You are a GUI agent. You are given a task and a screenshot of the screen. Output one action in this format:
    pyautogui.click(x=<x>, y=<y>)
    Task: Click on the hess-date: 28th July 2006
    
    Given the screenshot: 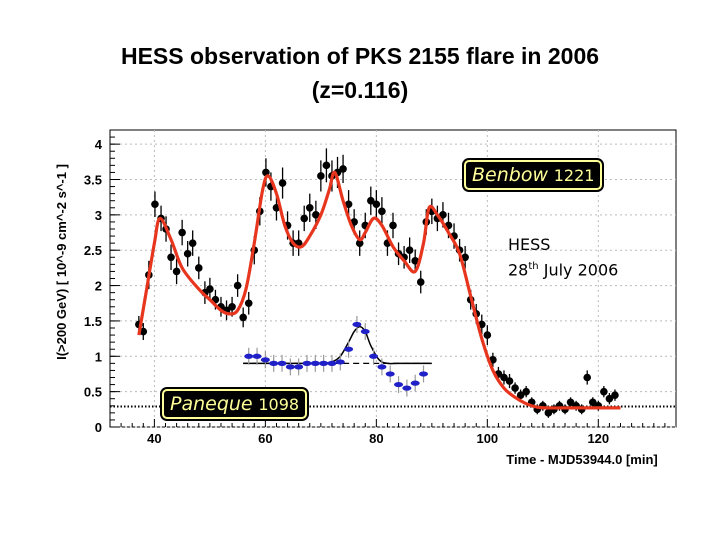 What is the action you would take?
    pyautogui.click(x=563, y=268)
    